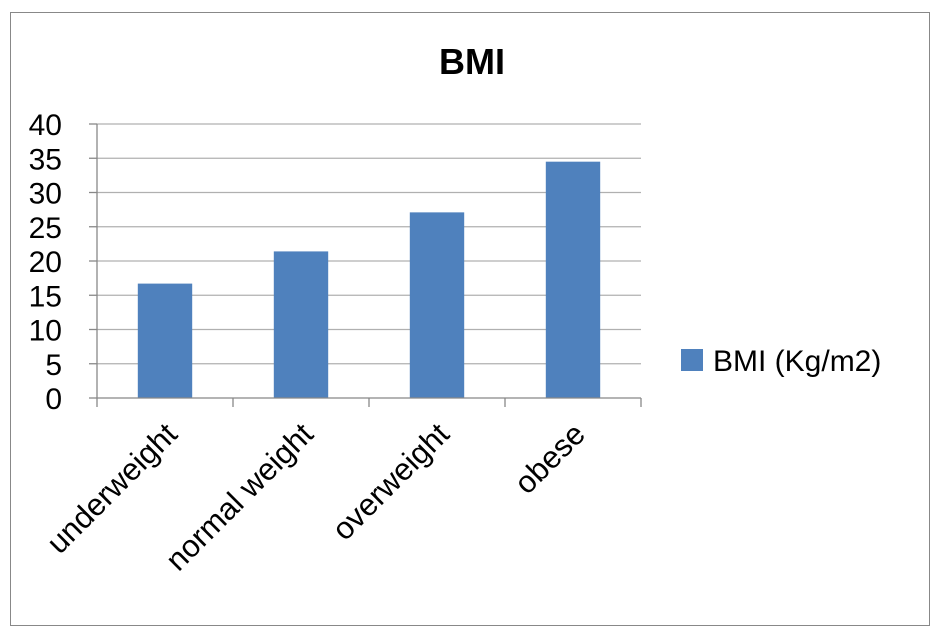 The image size is (945, 640). Describe the element at coordinates (437, 305) in the screenshot. I see `bar-overweight` at that location.